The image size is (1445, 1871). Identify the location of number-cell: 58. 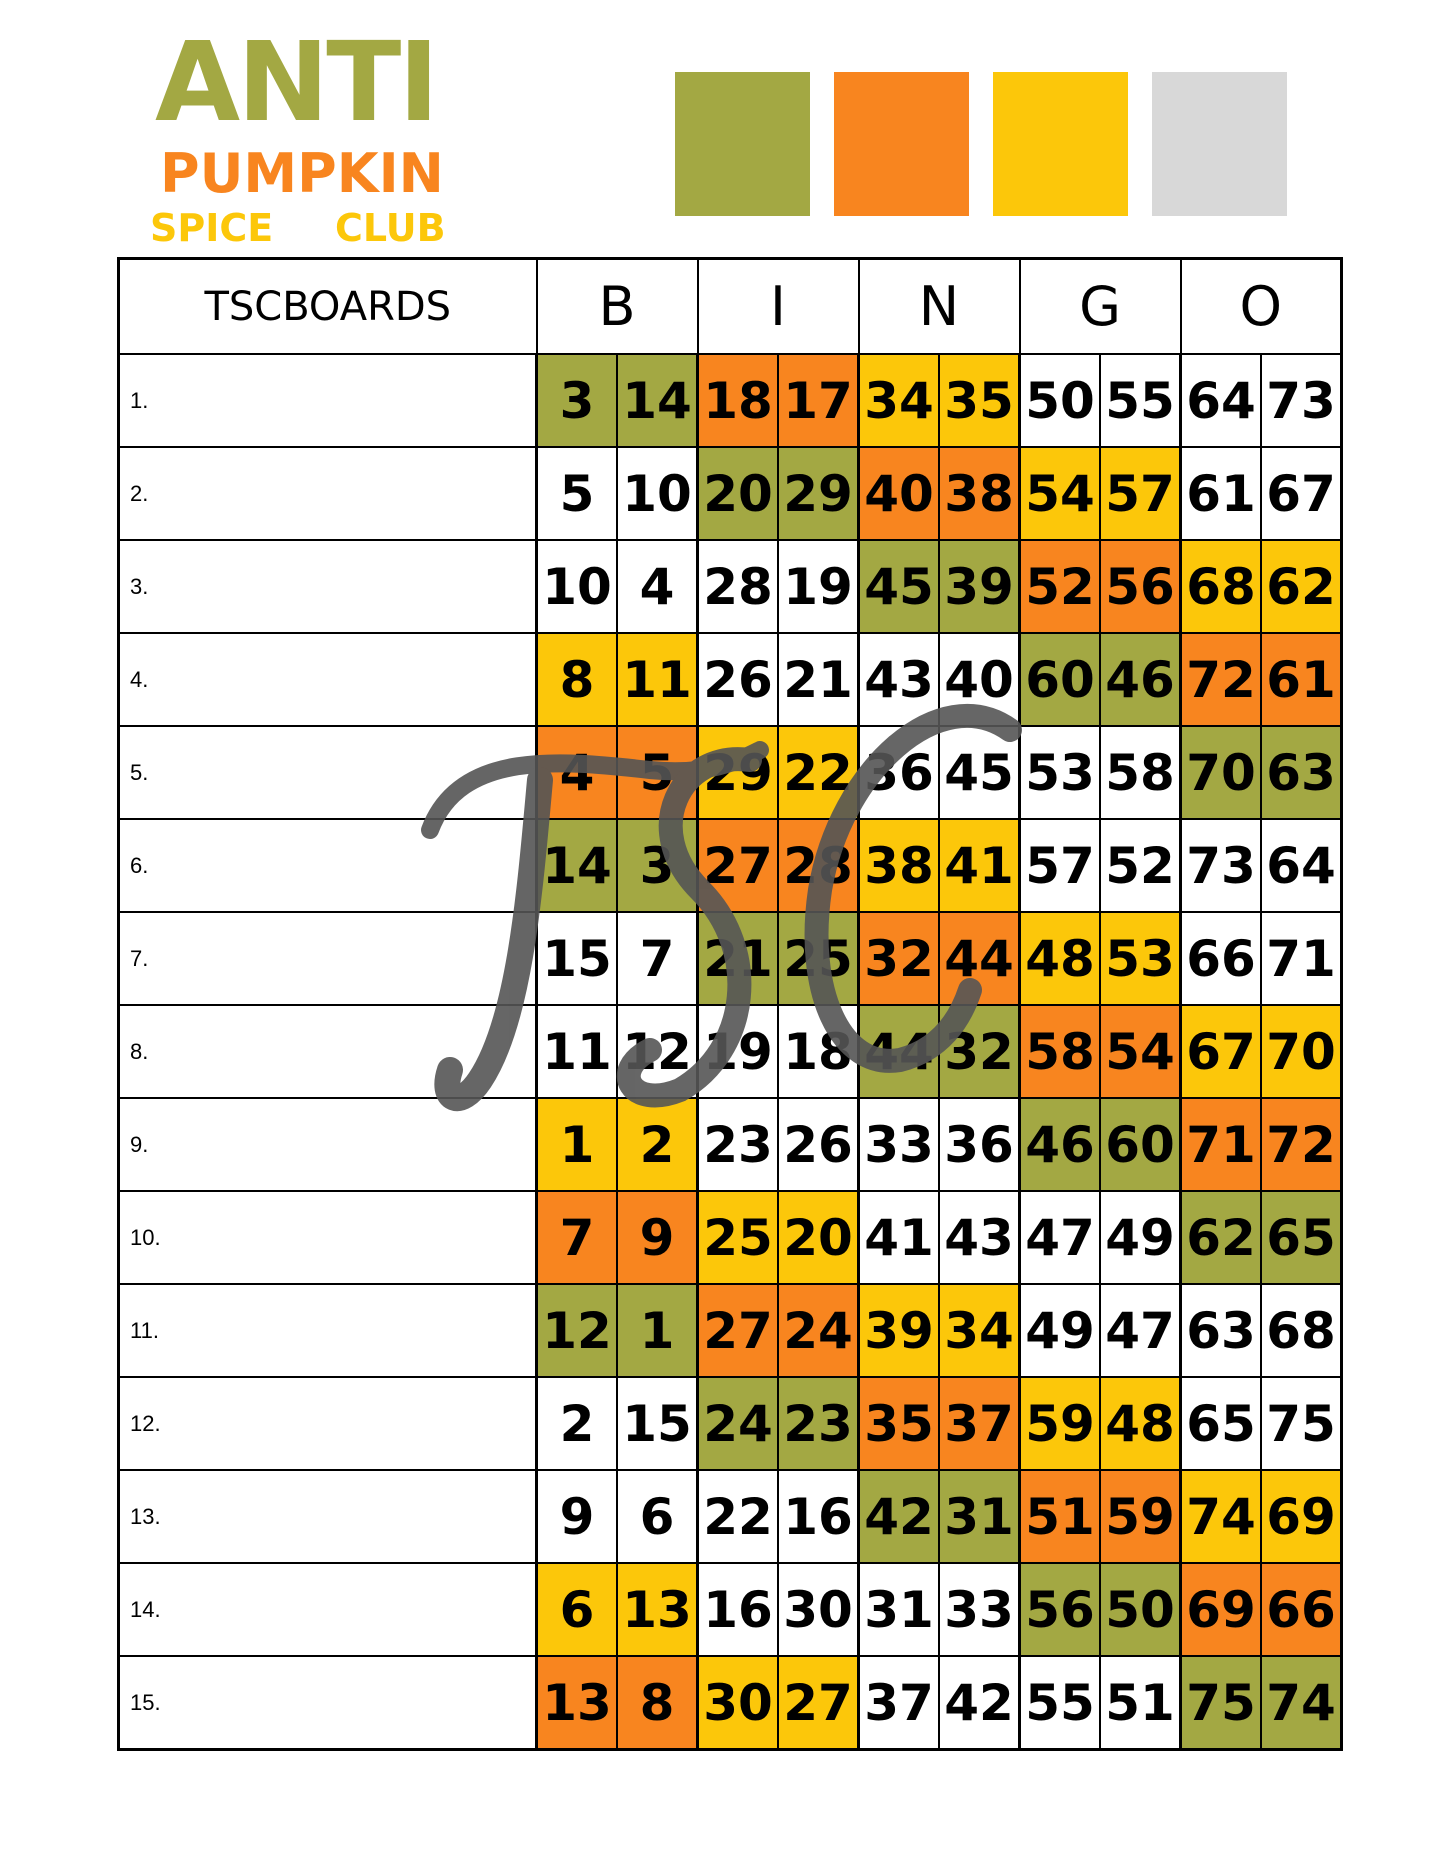
(1140, 772).